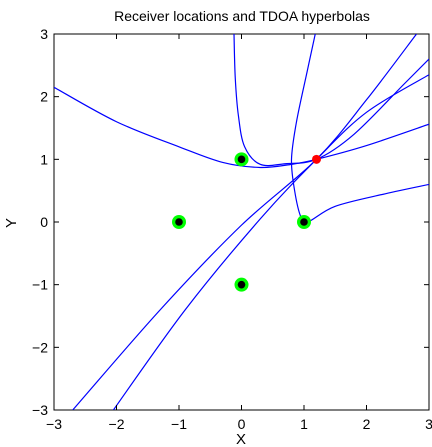 Image resolution: width=432 pixels, height=447 pixels. Describe the element at coordinates (40, 410) in the screenshot. I see `y-tick-label: −3` at that location.